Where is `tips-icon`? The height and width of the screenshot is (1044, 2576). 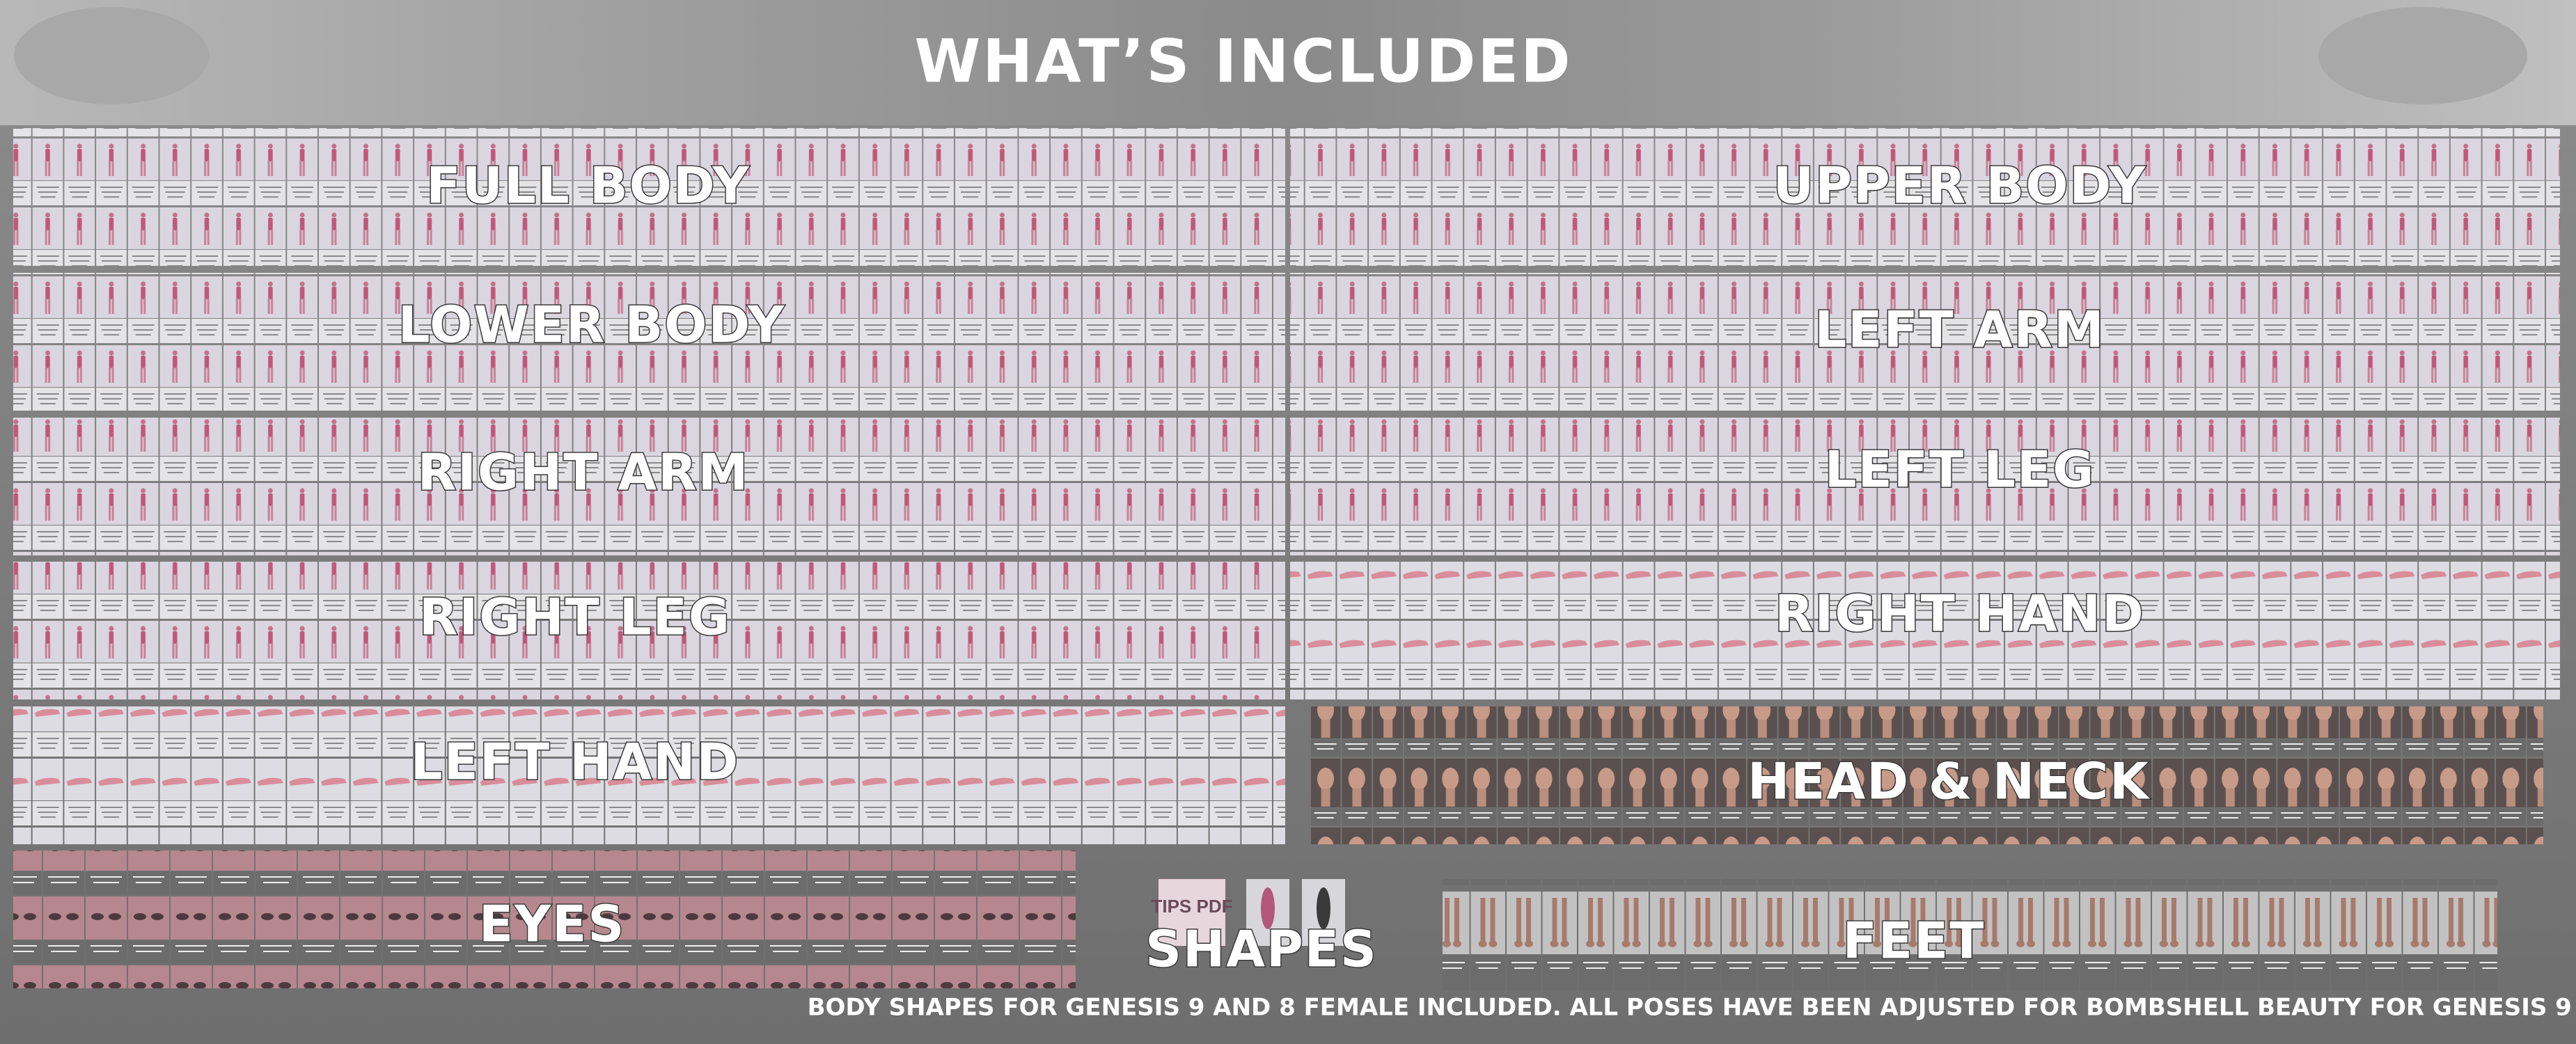 tips-icon is located at coordinates (1192, 912).